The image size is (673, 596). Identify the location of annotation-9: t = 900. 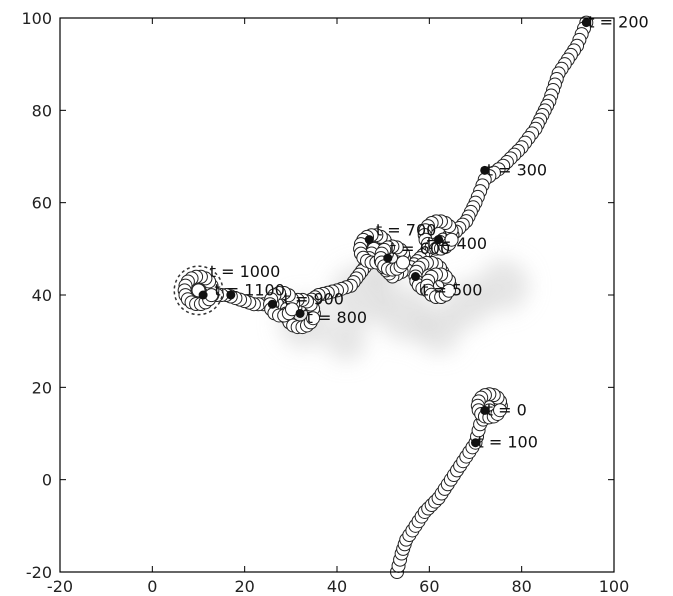
(314, 299).